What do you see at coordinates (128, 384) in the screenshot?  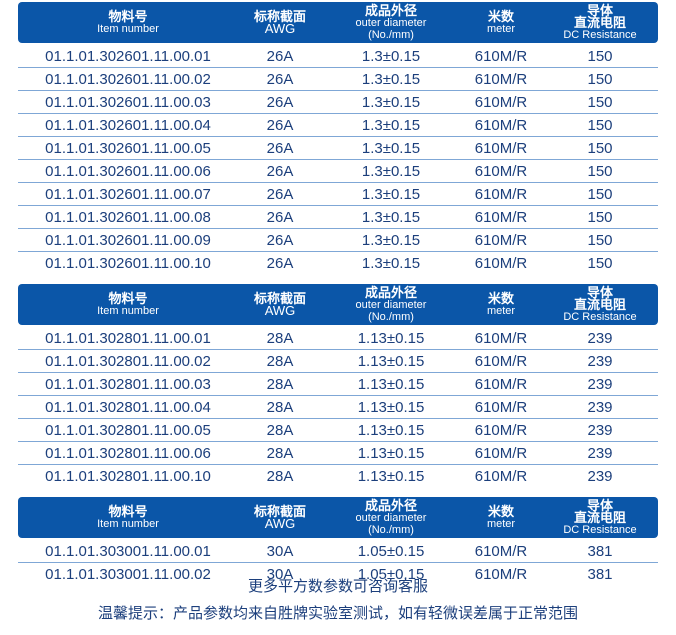 I see `item-number-cell: 01.1.01.302801.11.00.03` at bounding box center [128, 384].